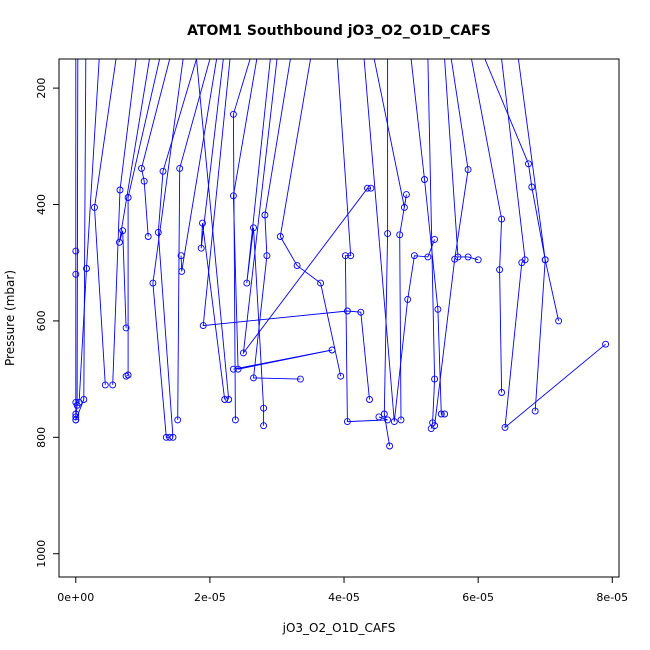 Image resolution: width=650 pixels, height=650 pixels. I want to click on x-axis-label: jO3_O2_O1D_CAFS, so click(339, 628).